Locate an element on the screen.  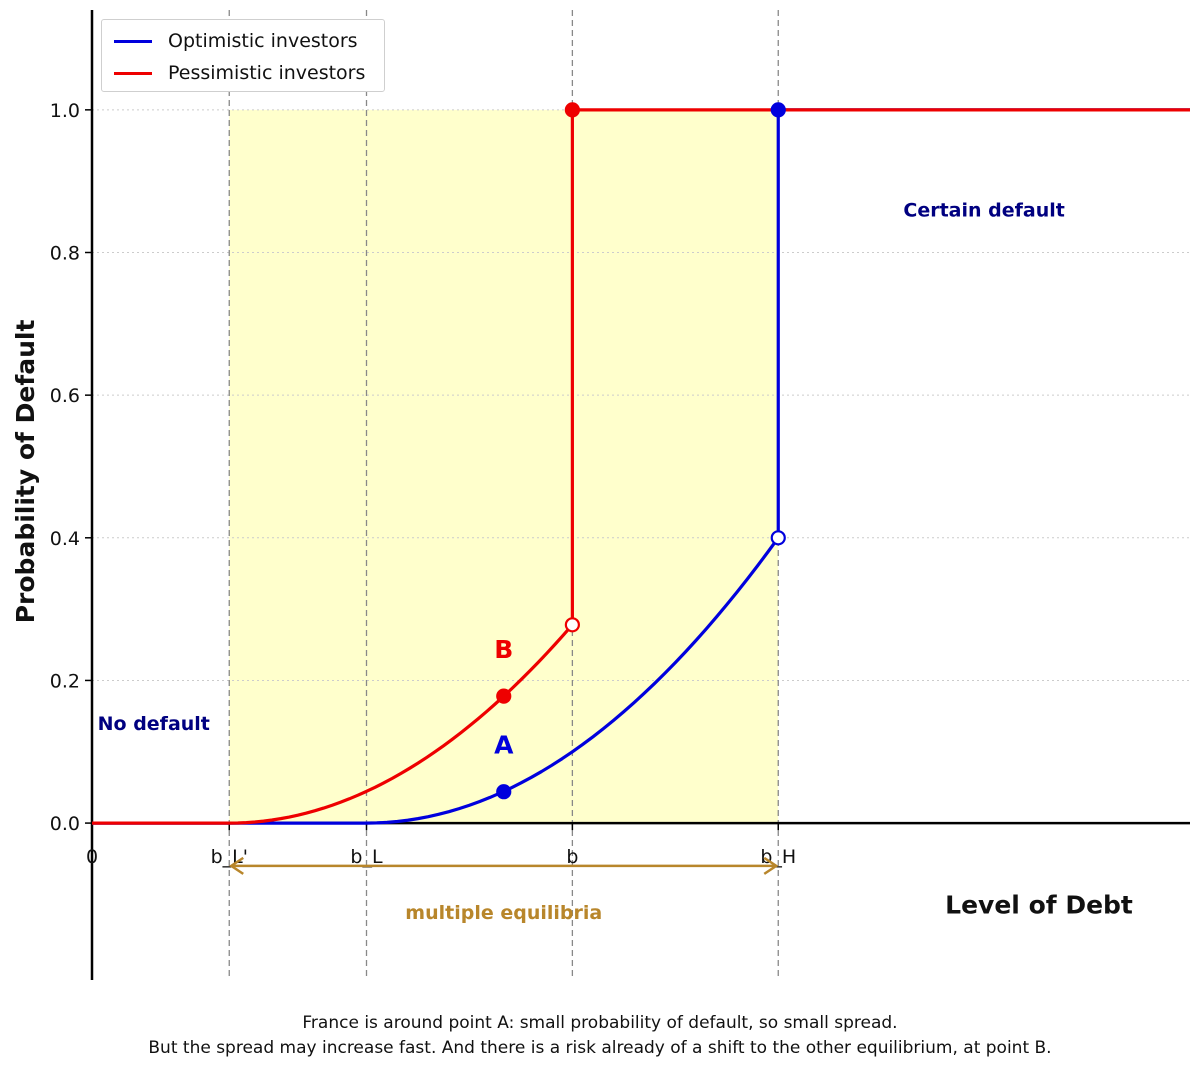
point-label-A: A is located at coordinates (504, 745).